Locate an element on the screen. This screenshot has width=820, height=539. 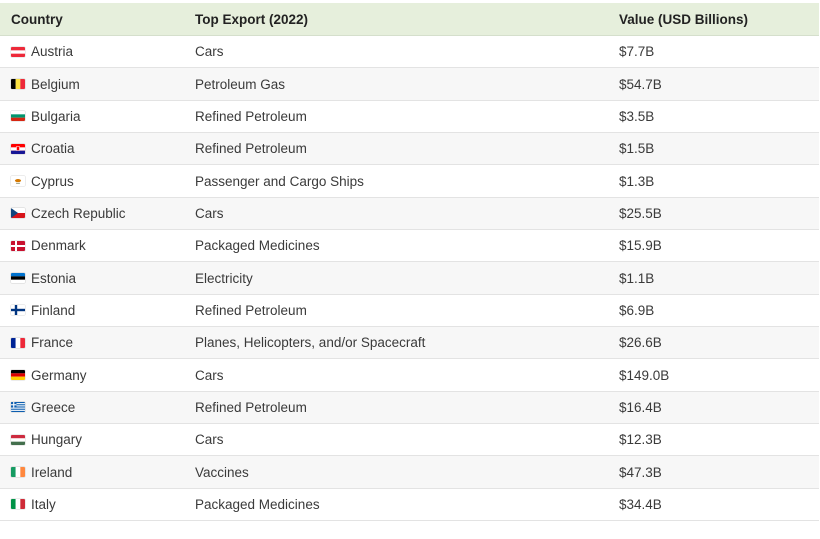
cell-top-export: Petroleum Gas is located at coordinates (240, 84).